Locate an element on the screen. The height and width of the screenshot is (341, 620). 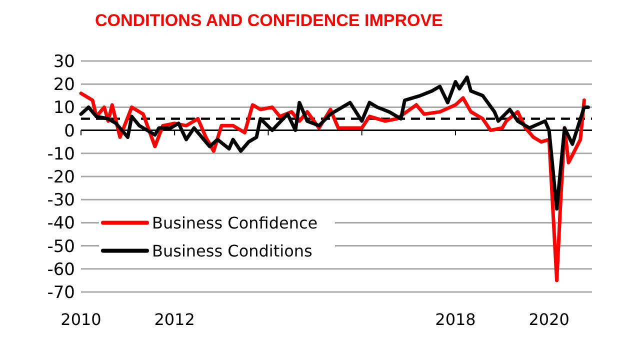
x-tick-label: 2018 is located at coordinates (455, 319).